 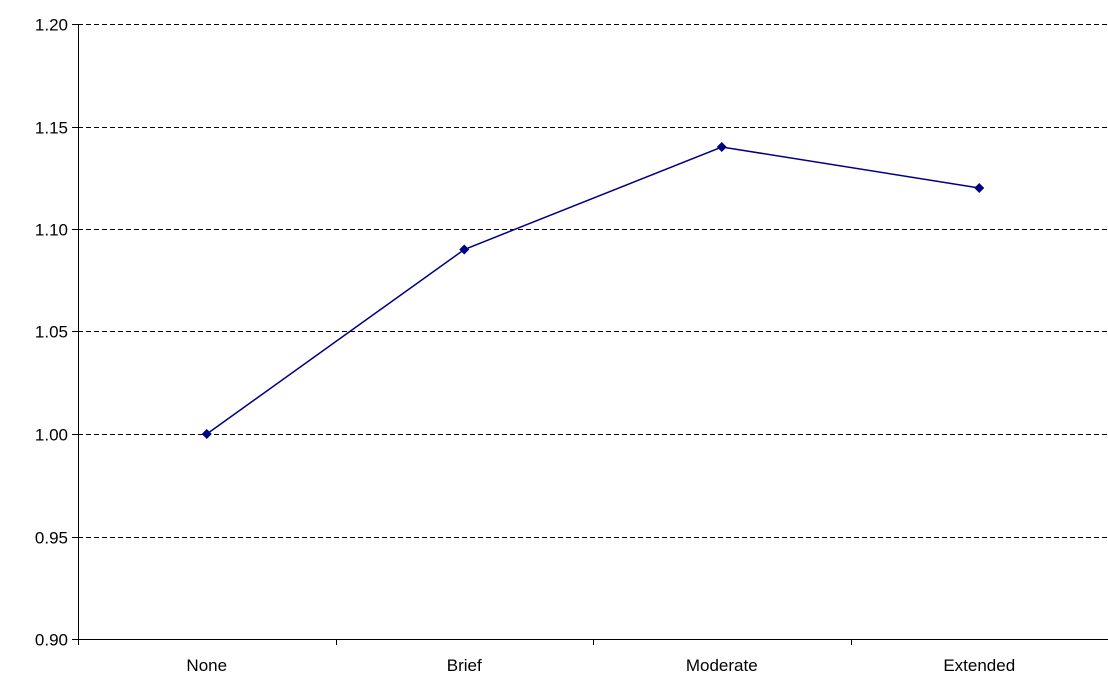 I want to click on y-tick-label: 0.95, so click(x=51, y=538).